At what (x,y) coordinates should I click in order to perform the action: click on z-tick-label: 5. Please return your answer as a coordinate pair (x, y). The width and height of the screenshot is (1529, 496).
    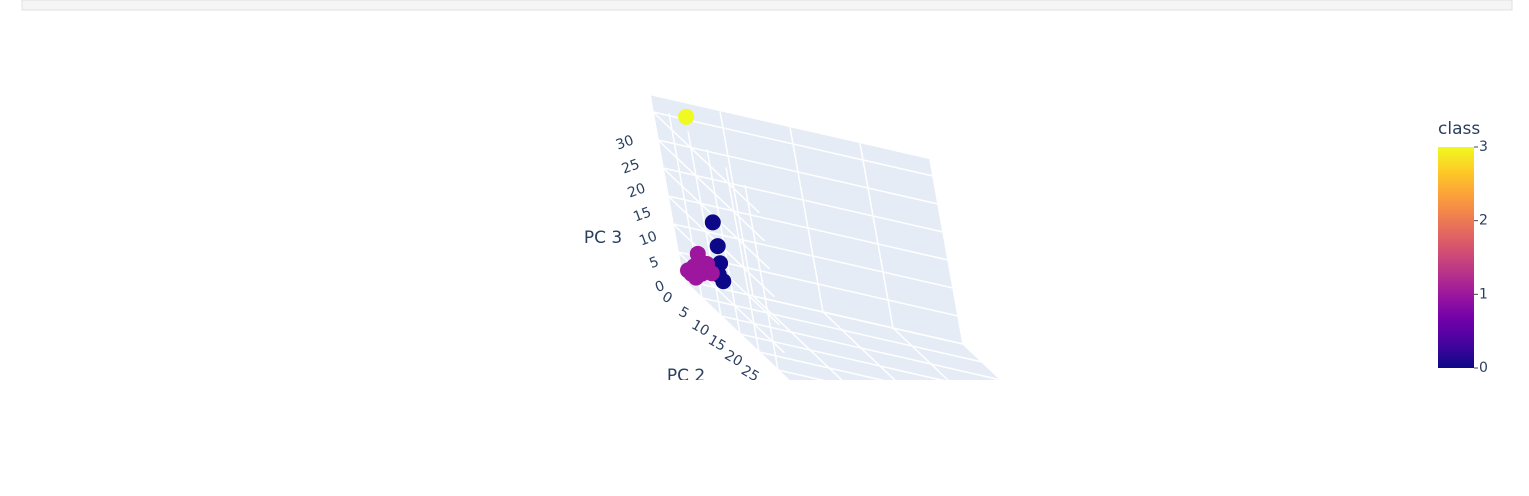
    Looking at the image, I should click on (654, 263).